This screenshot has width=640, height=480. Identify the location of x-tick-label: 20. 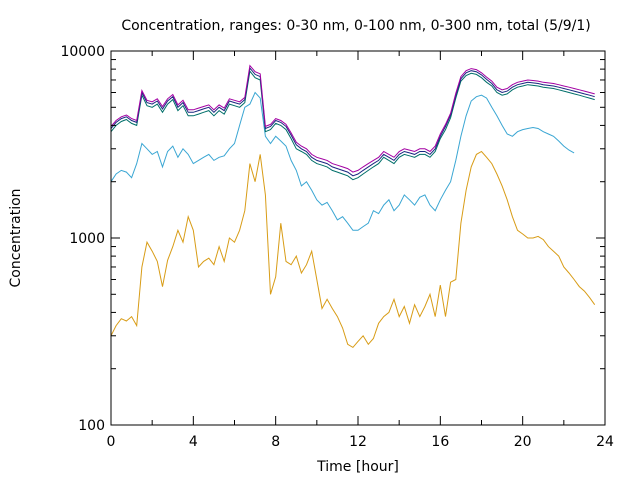
(523, 442).